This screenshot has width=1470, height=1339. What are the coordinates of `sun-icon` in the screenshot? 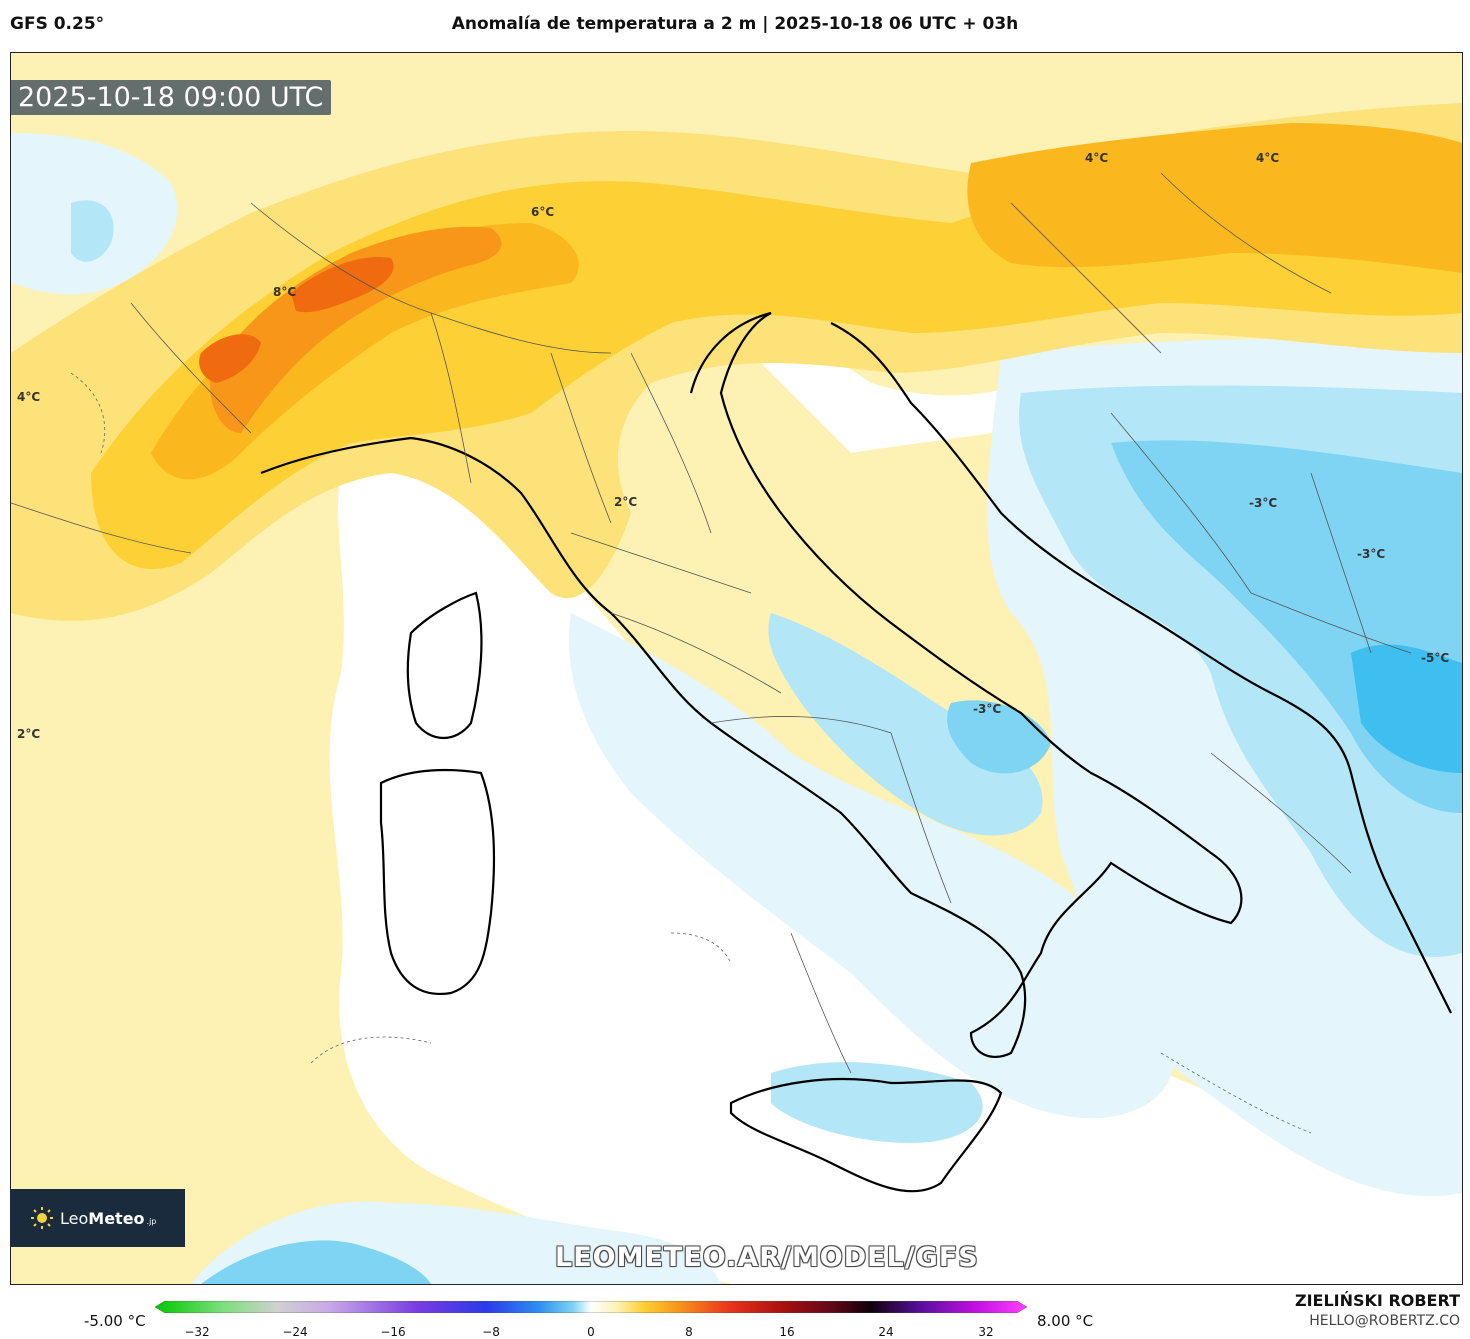 It's located at (42, 1218).